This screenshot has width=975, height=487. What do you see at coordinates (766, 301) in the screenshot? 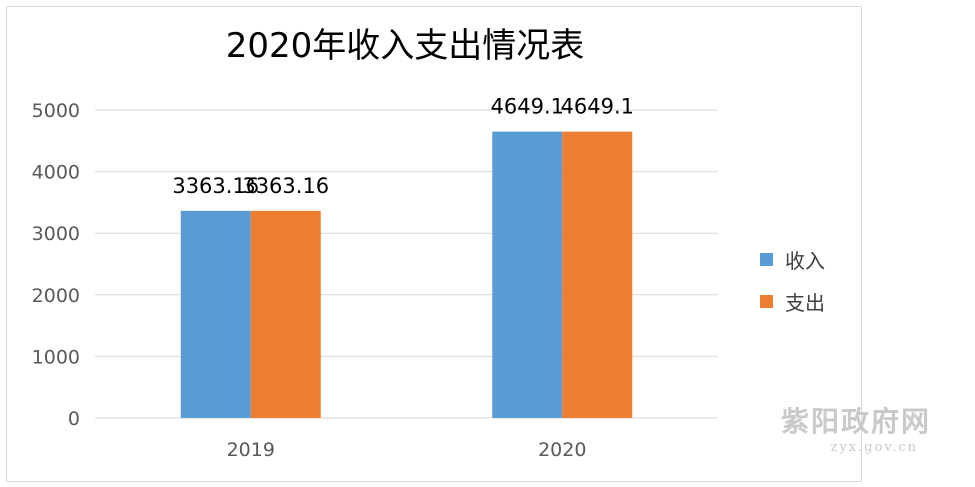
I see `legend-swatch-expense` at bounding box center [766, 301].